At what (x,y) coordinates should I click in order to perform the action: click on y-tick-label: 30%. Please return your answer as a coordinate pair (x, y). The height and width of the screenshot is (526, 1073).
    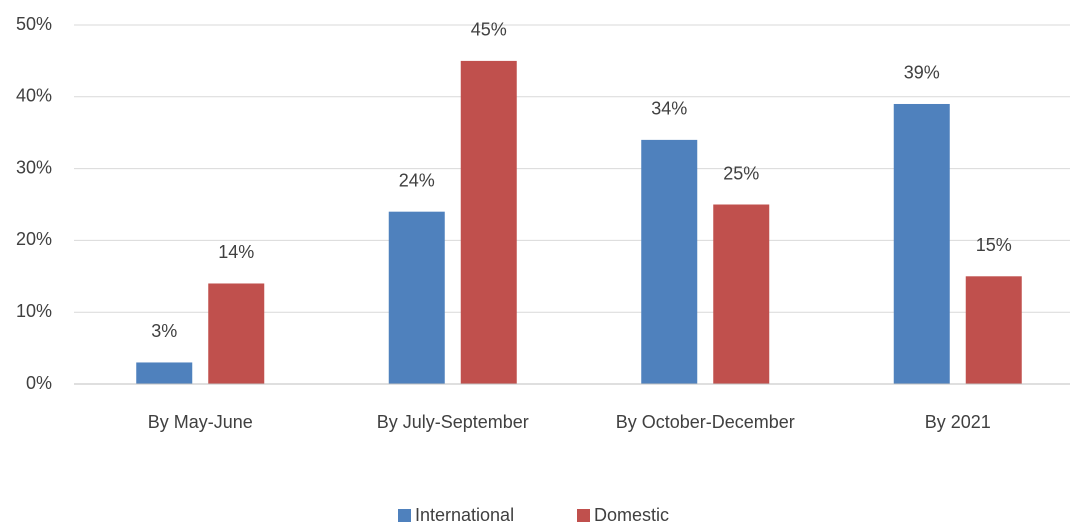
    Looking at the image, I should click on (34, 167).